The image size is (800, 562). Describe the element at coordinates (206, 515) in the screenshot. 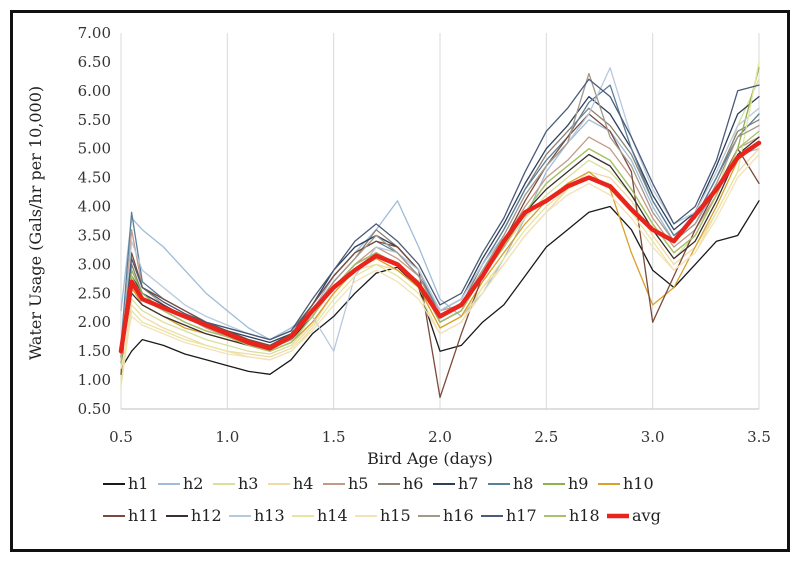

I see `legend-label-h12: h12` at that location.